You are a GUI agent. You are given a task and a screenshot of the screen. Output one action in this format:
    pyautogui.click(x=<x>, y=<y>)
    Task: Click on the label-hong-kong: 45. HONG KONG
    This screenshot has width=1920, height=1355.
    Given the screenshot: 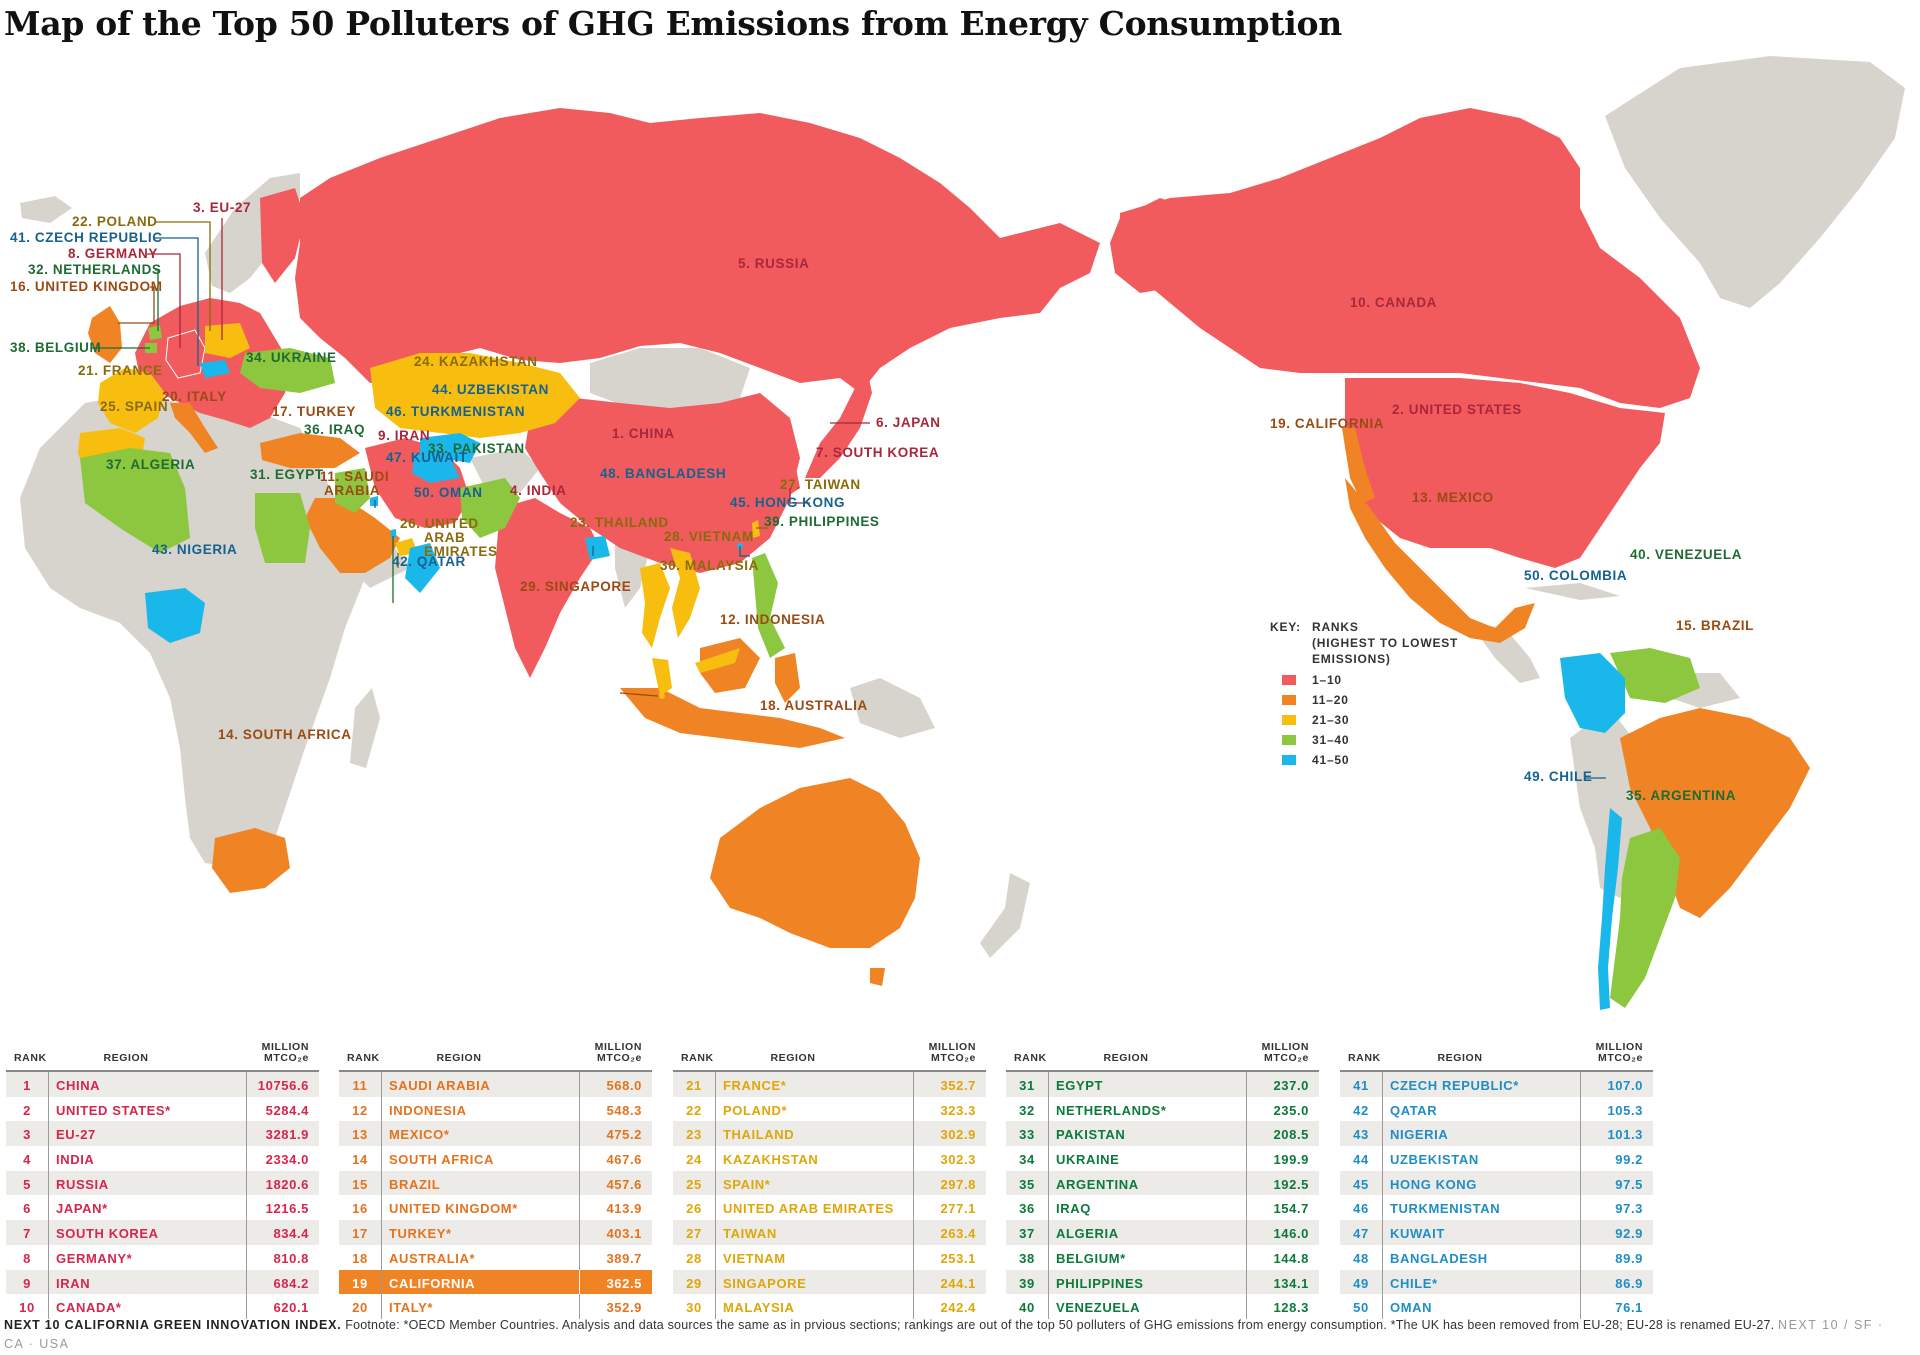 What is the action you would take?
    pyautogui.click(x=787, y=502)
    